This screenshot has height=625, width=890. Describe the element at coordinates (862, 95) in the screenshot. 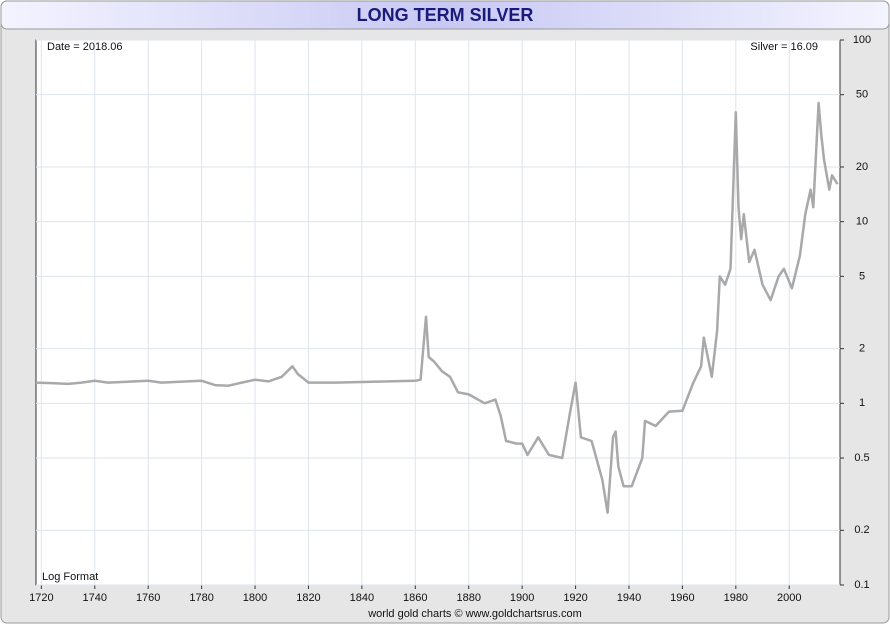

I see `y-tick-label: 50` at that location.